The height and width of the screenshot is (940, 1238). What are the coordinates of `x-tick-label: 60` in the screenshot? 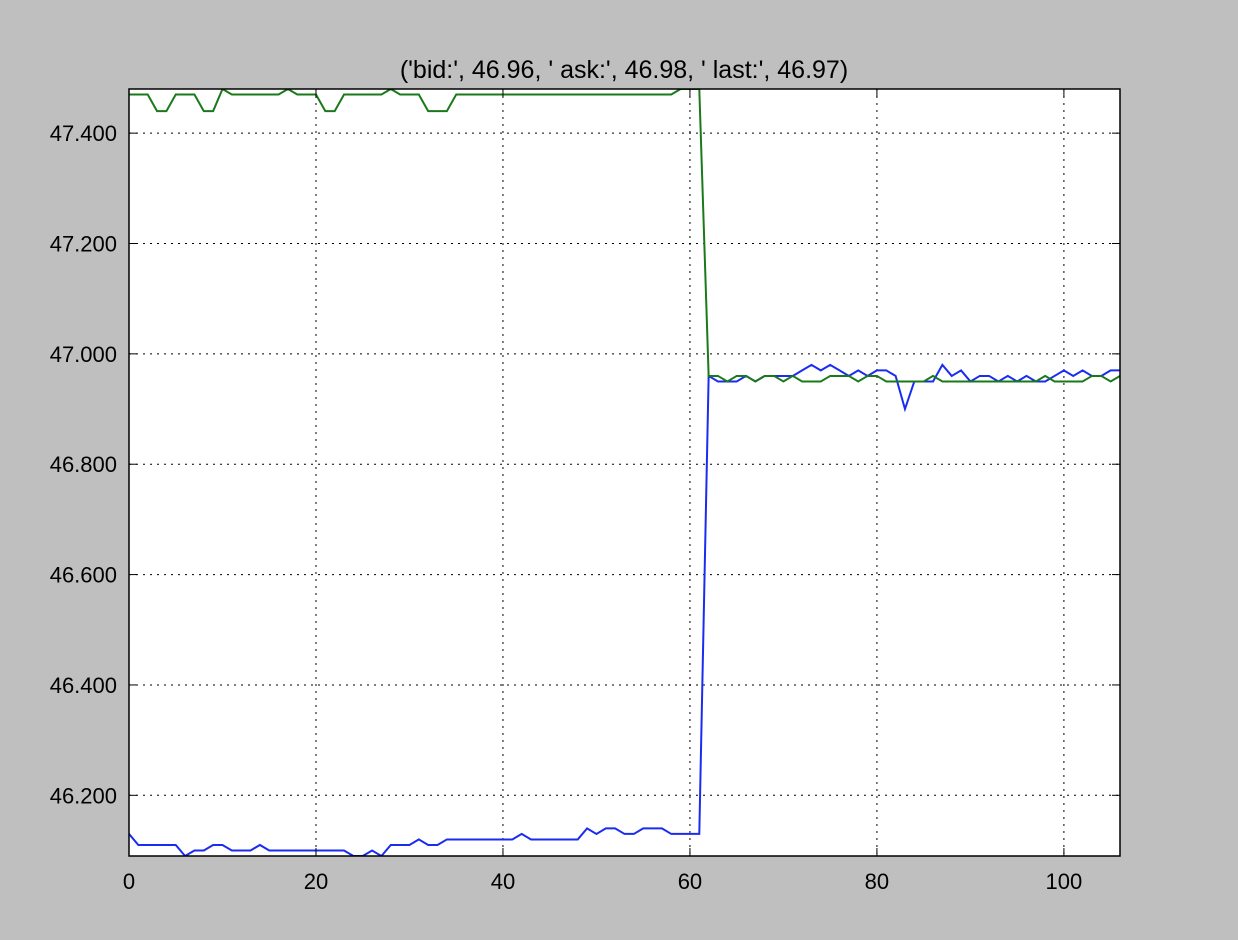 It's located at (690, 881).